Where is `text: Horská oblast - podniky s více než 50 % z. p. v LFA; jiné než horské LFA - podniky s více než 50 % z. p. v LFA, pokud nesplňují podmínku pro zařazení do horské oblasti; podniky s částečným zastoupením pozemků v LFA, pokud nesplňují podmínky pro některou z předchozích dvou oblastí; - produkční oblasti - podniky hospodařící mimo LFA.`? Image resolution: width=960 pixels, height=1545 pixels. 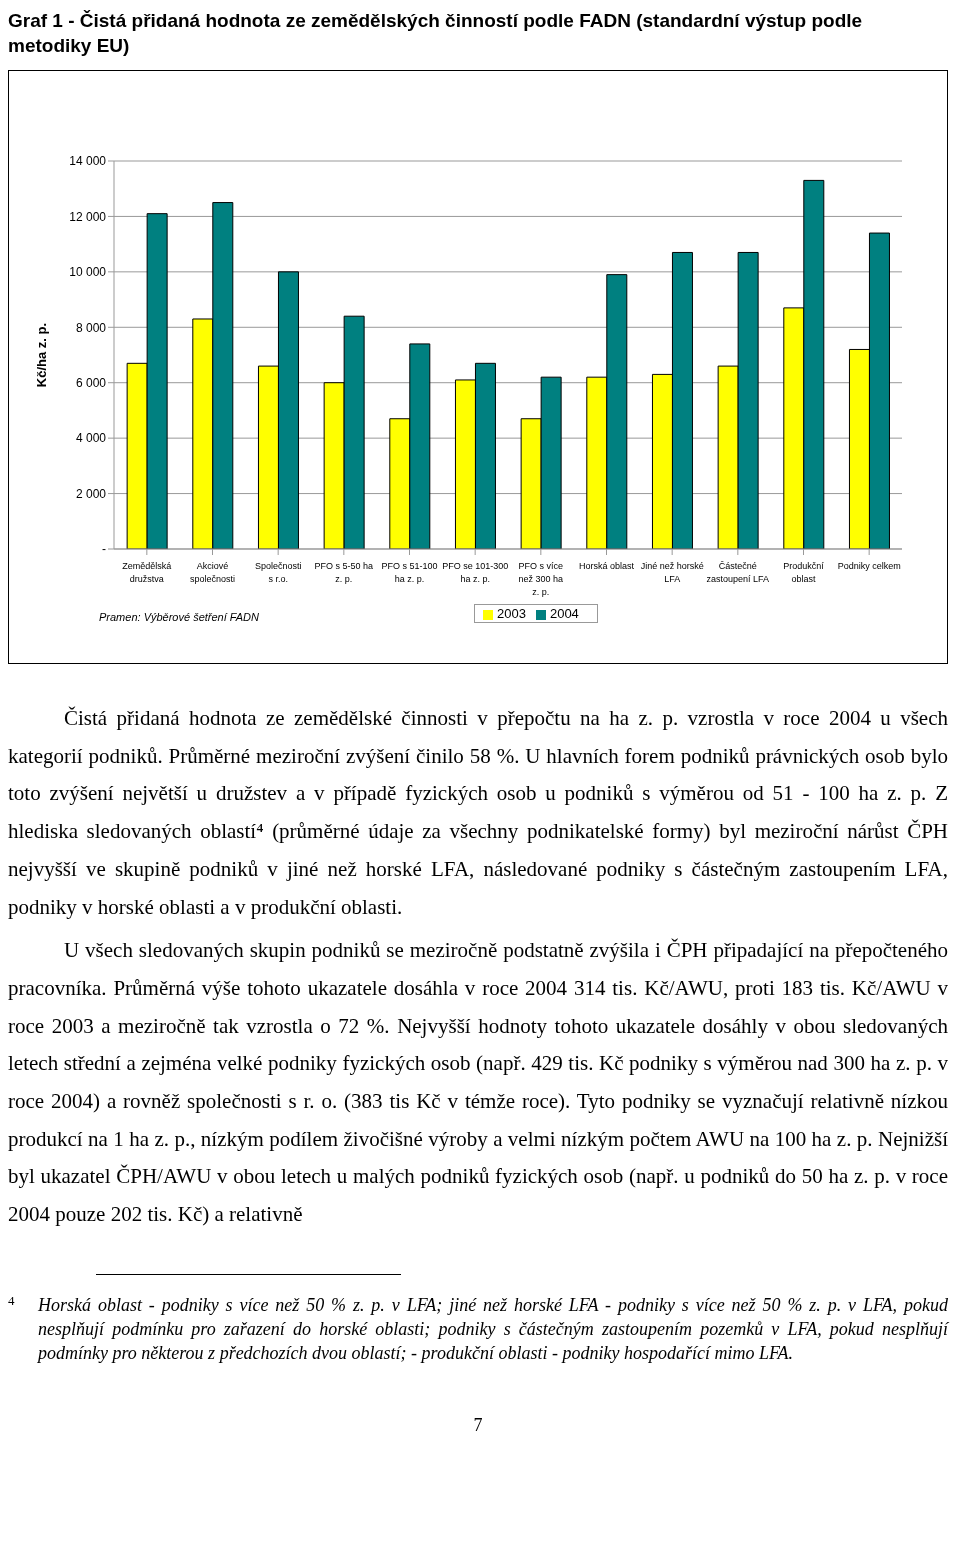 text: Horská oblast - podniky s více než 50 % z. p. v LFA; jiné než horské LFA - podniky s více než 50 % z. p. v LFA, pokud nesplňují podmínku pro zařazení do horské oblasti; podniky s částečným zastoupením pozemků v LFA, pokud nesplňují podmínky pro některou z předchozích dvou oblastí; - produkční oblasti - podniky hospodařící mimo LFA. is located at coordinates (493, 1329).